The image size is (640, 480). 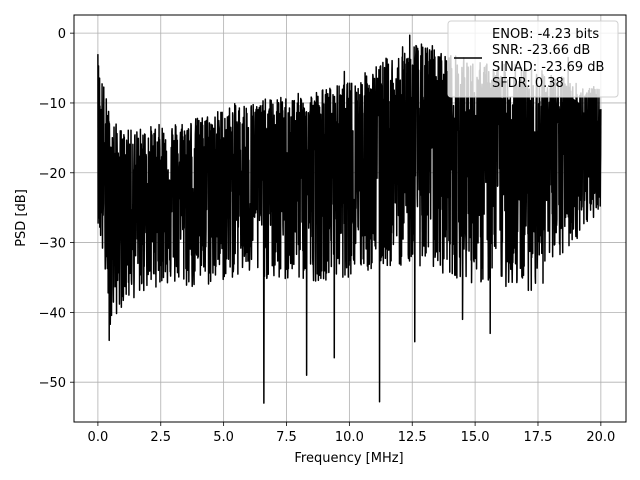 I want to click on x-axis-ticks: 0.0 2.5 5.0 7.5 10.0 12.5 15.0 17.5 20.0, so click(x=351, y=433).